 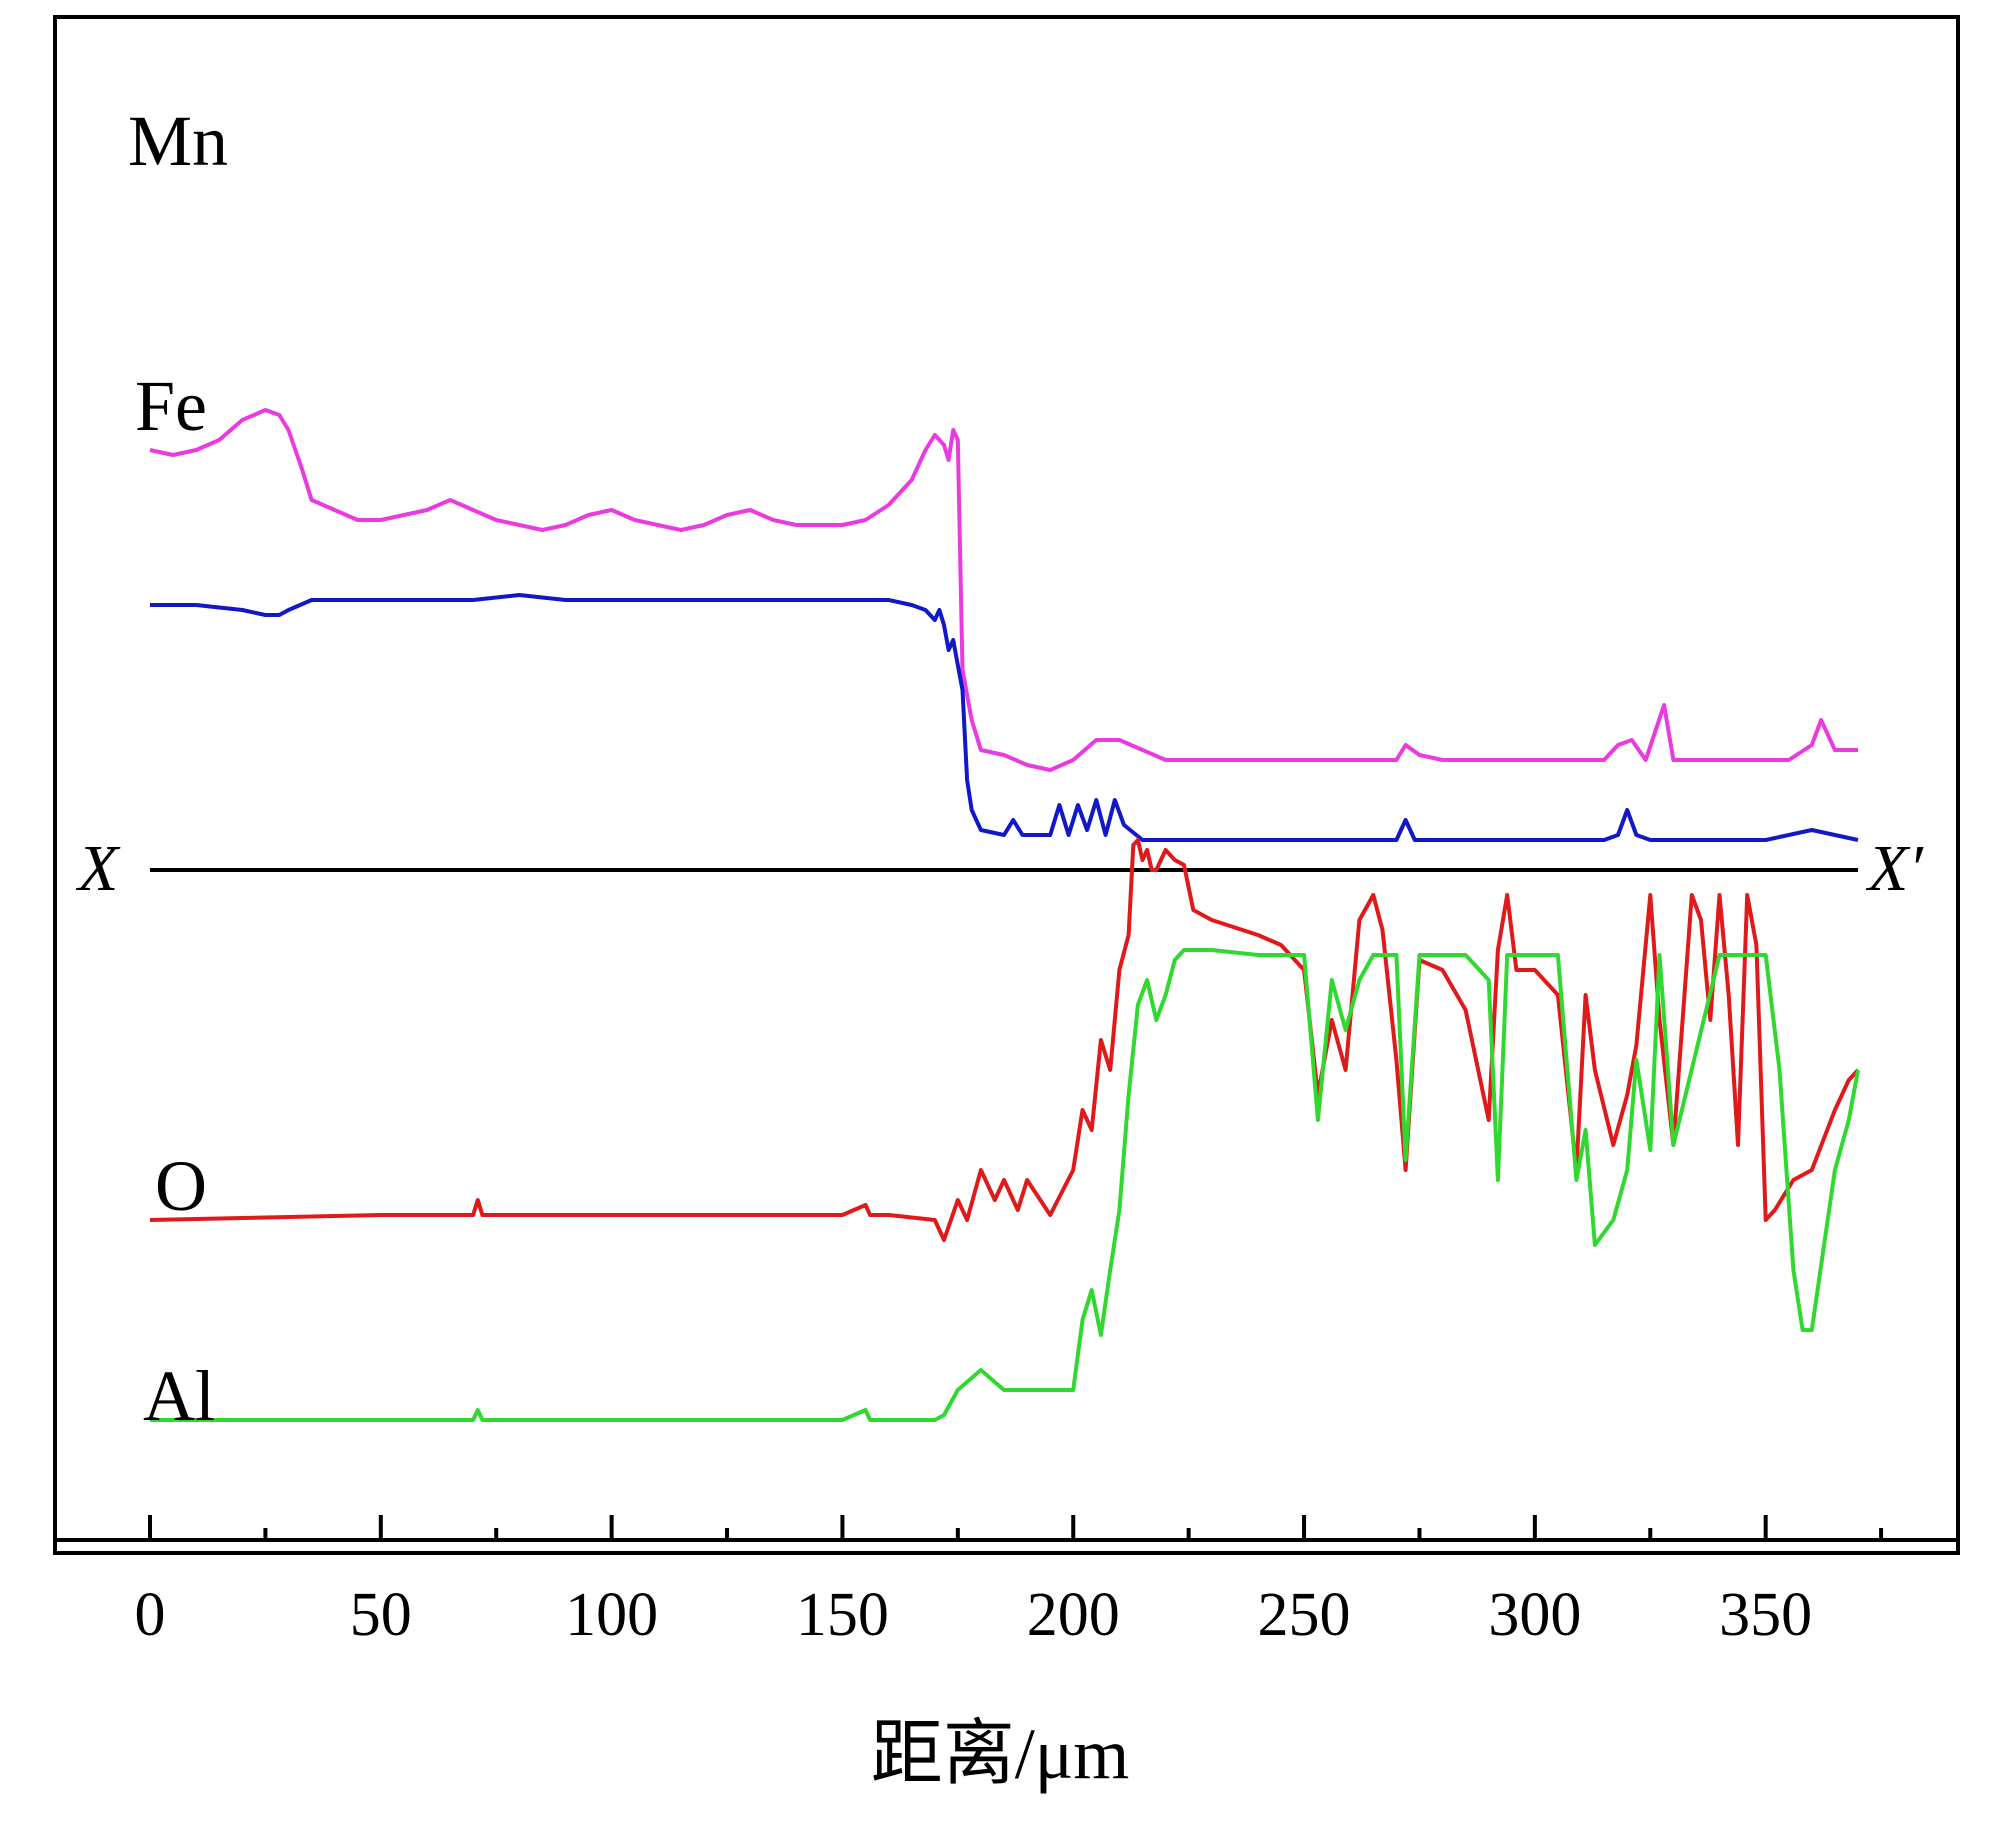 What do you see at coordinates (381, 1615) in the screenshot?
I see `x-tick-label: 50` at bounding box center [381, 1615].